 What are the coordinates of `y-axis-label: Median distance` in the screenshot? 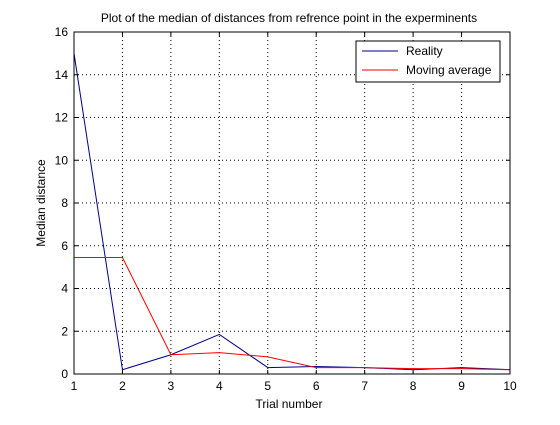 It's located at (41, 203).